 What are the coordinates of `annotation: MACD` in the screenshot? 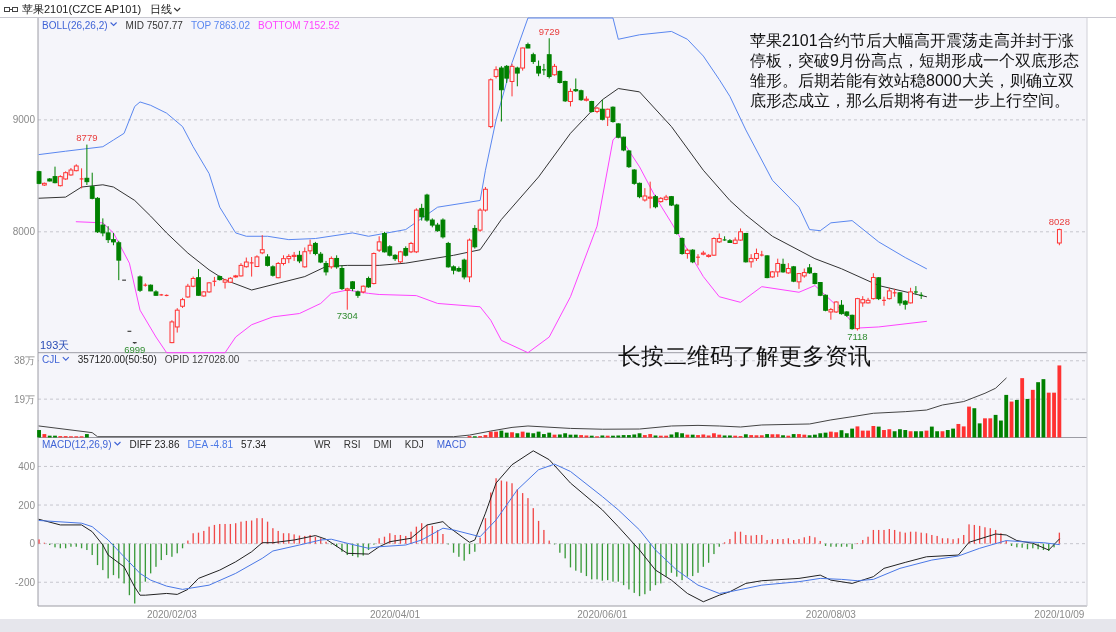 It's located at (451, 444).